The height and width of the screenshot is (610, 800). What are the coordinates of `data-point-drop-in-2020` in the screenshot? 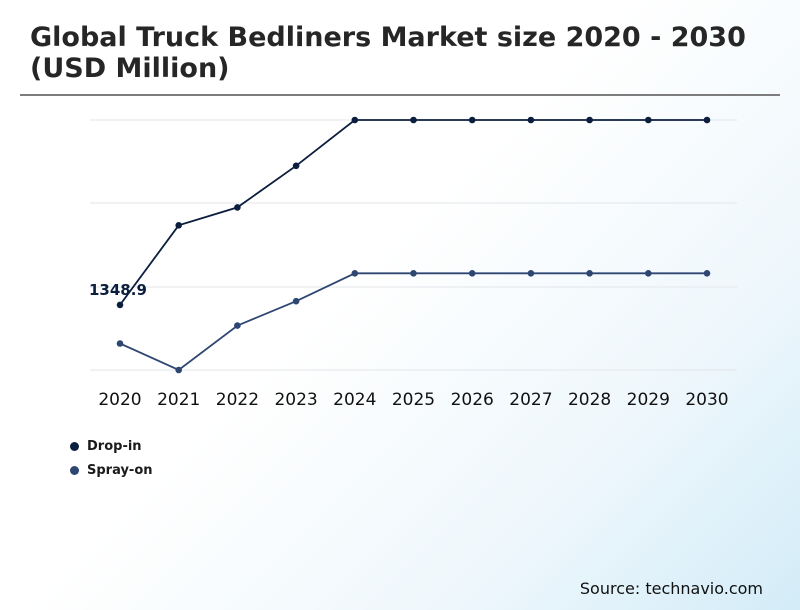 It's located at (120, 305).